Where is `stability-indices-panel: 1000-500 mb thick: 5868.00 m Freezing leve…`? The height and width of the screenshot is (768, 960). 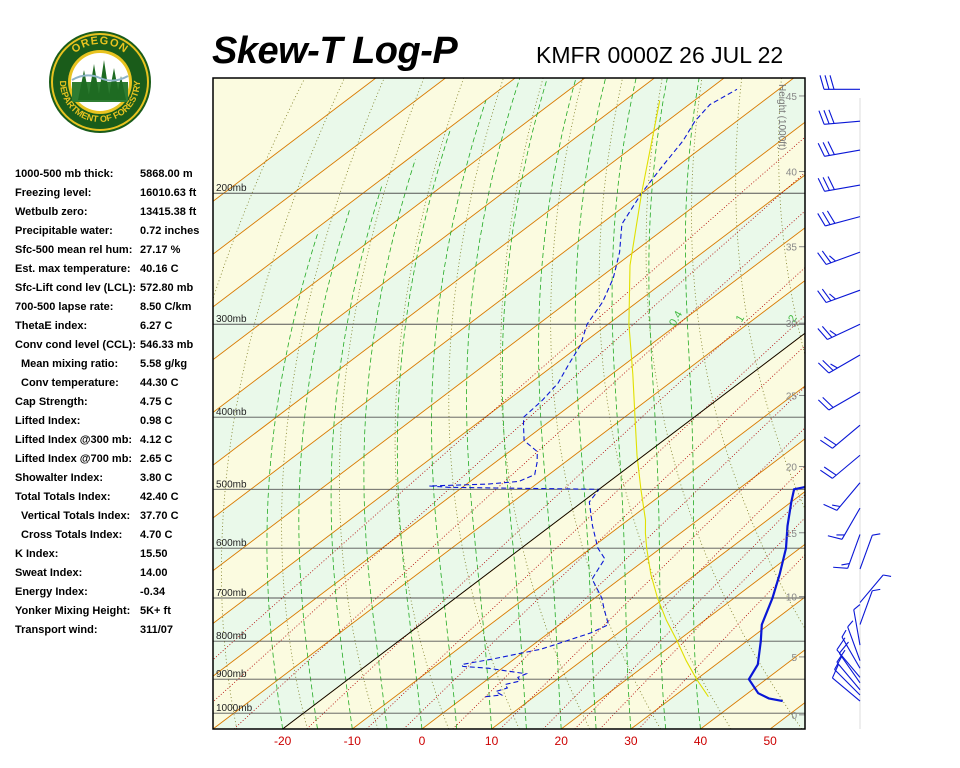
stability-indices-panel: 1000-500 mb thick: 5868.00 m Freezing leve… is located at coordinates (115, 405).